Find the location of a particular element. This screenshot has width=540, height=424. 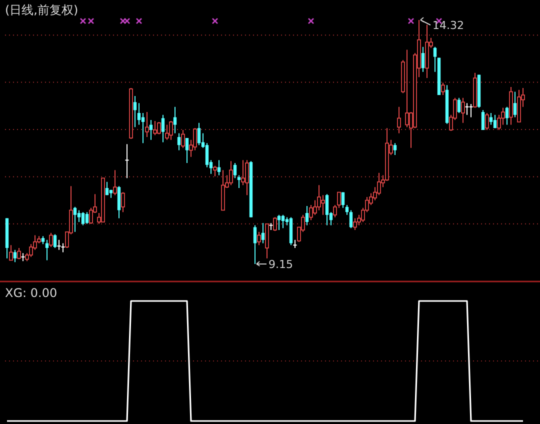

chart-title: XG: 0.00 is located at coordinates (31, 293).